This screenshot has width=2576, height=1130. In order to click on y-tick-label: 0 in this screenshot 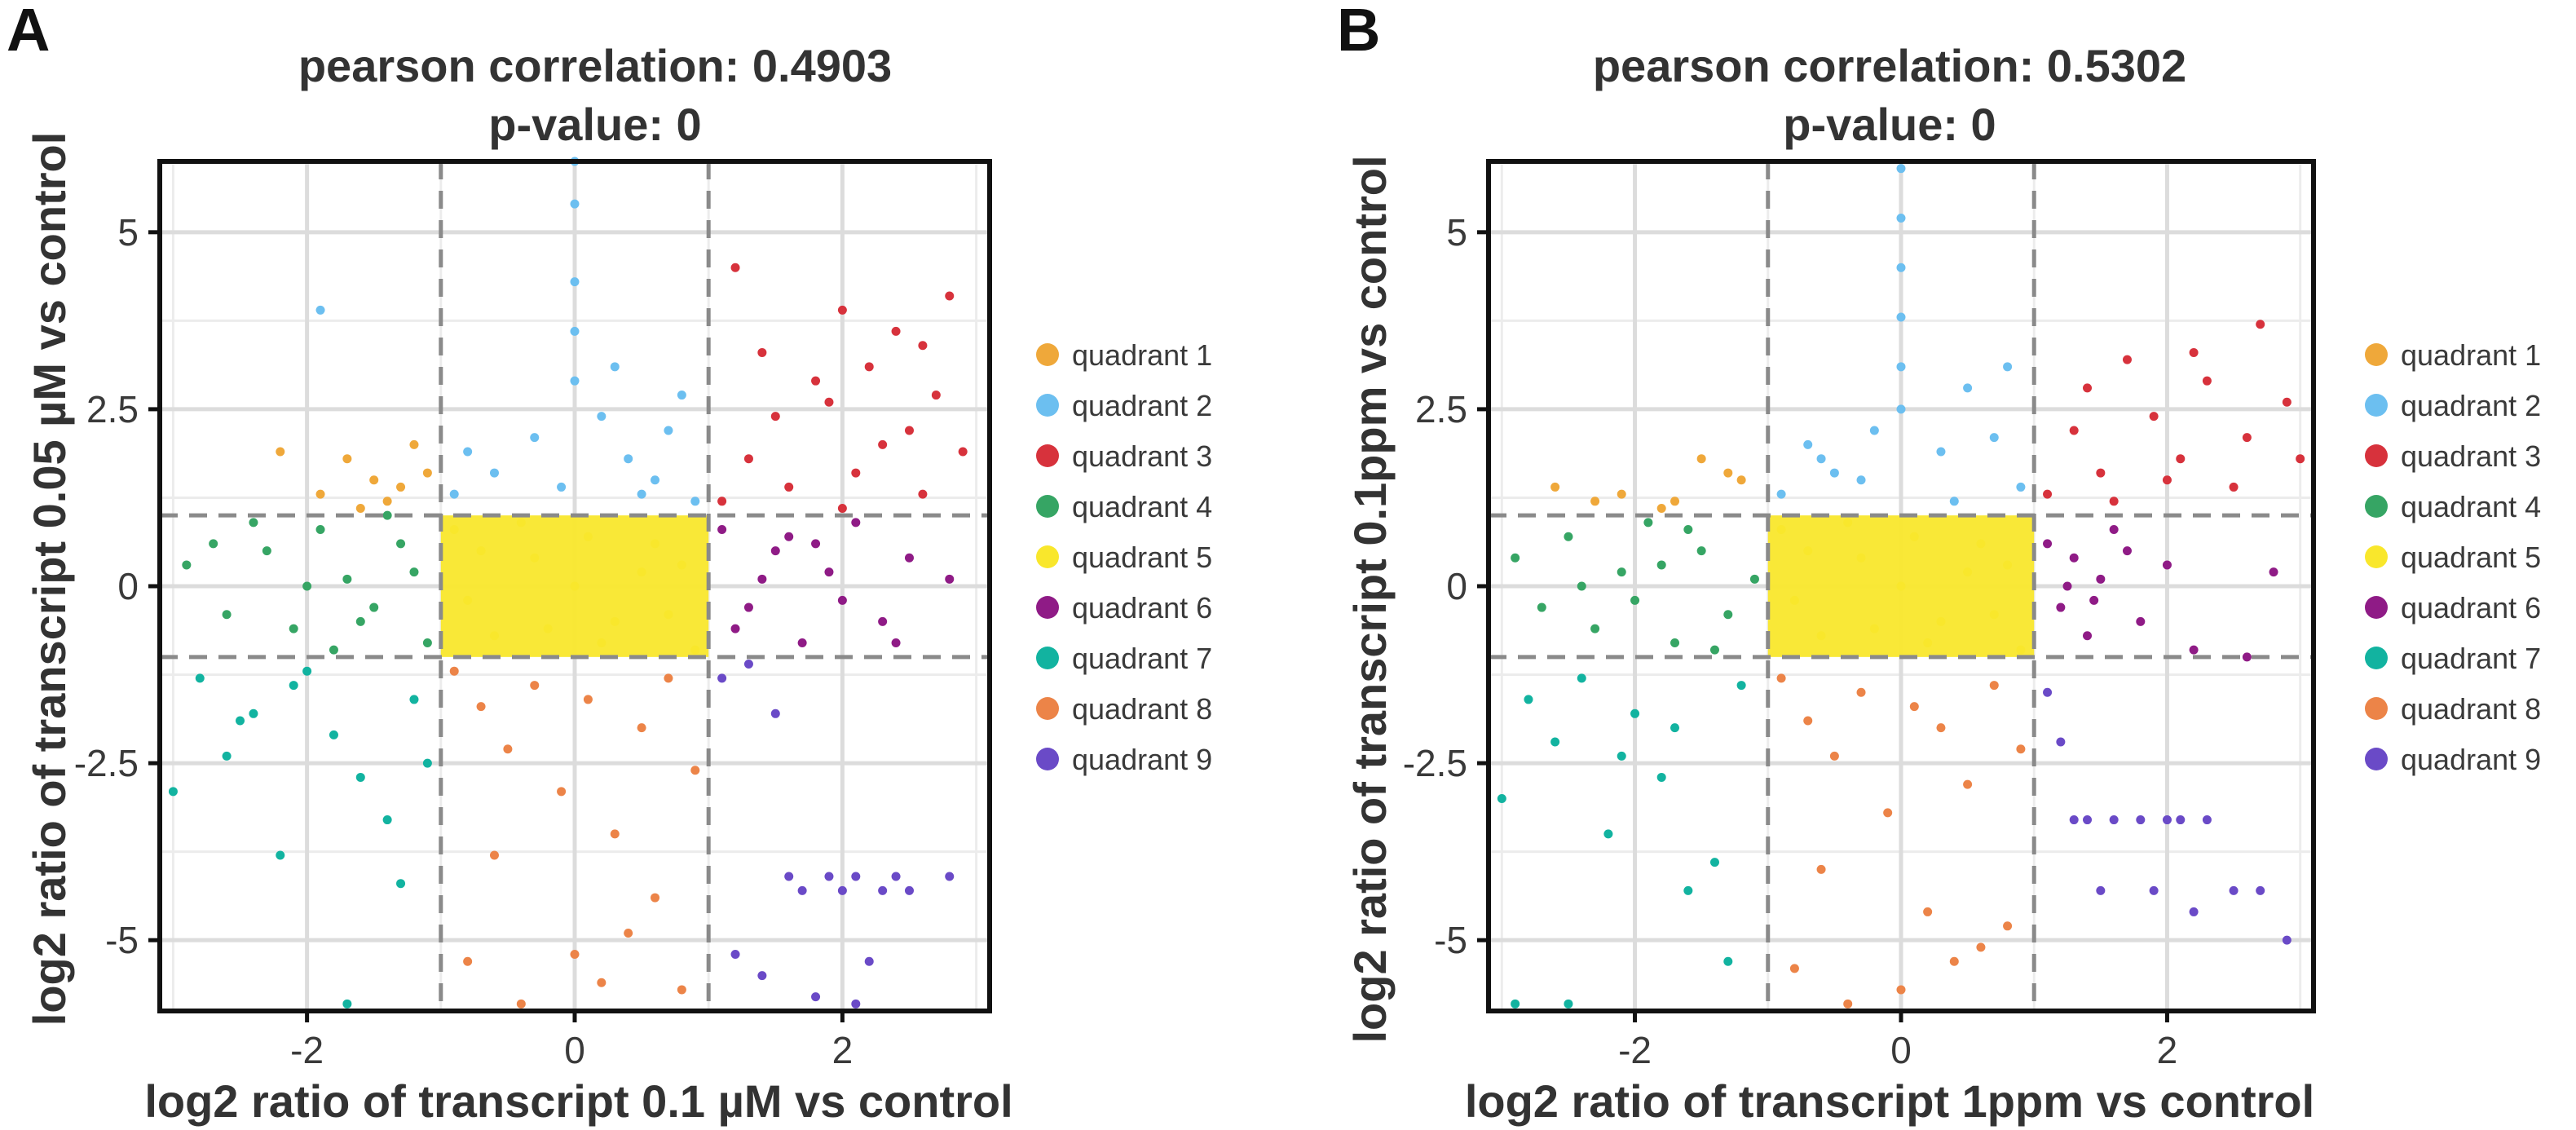, I will do `click(1456, 586)`.